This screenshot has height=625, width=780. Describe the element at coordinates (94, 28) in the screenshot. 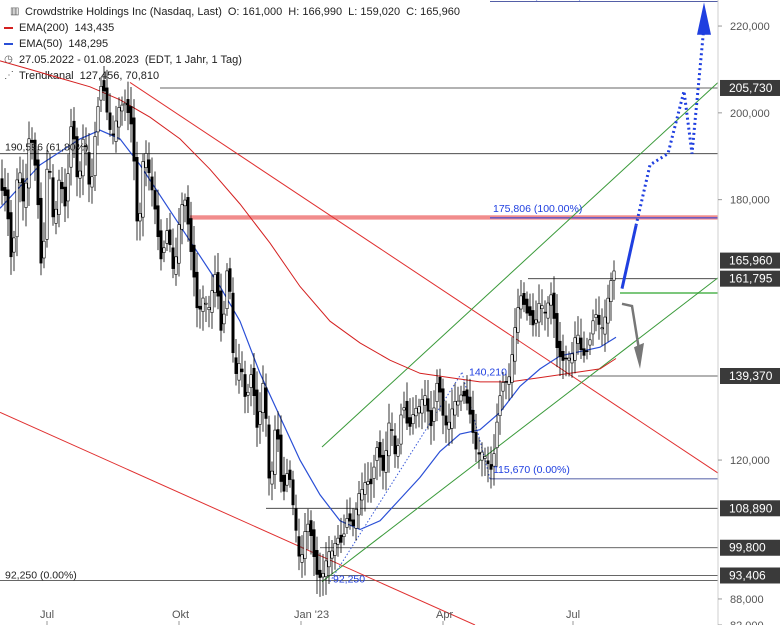

I see `ema200-value: 143,435` at that location.